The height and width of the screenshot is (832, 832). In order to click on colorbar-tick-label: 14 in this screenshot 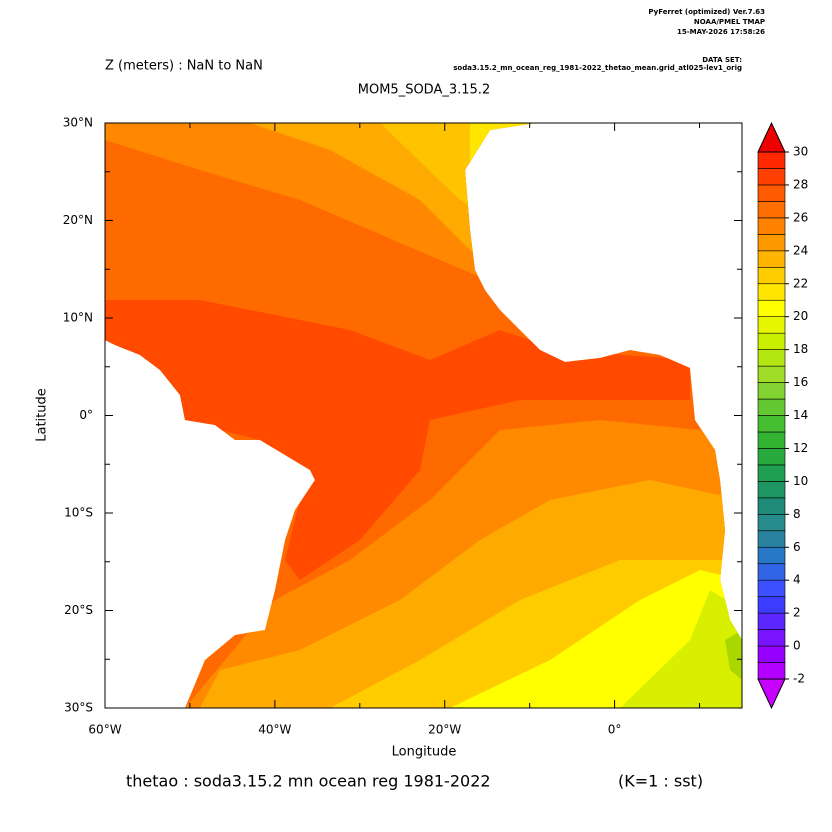, I will do `click(800, 415)`.